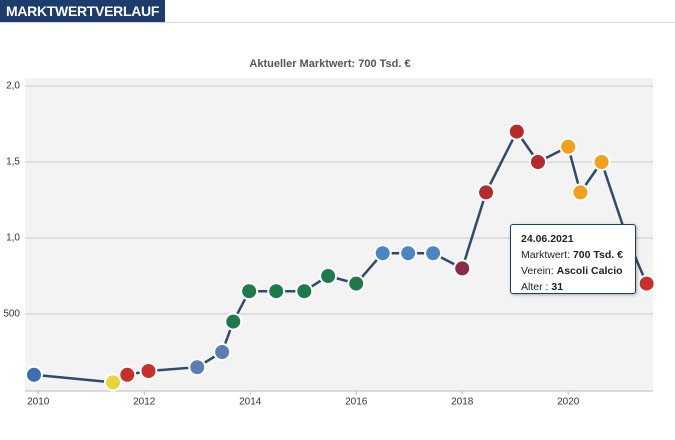 The width and height of the screenshot is (675, 440). What do you see at coordinates (462, 402) in the screenshot?
I see `x-tick-label: 2018` at bounding box center [462, 402].